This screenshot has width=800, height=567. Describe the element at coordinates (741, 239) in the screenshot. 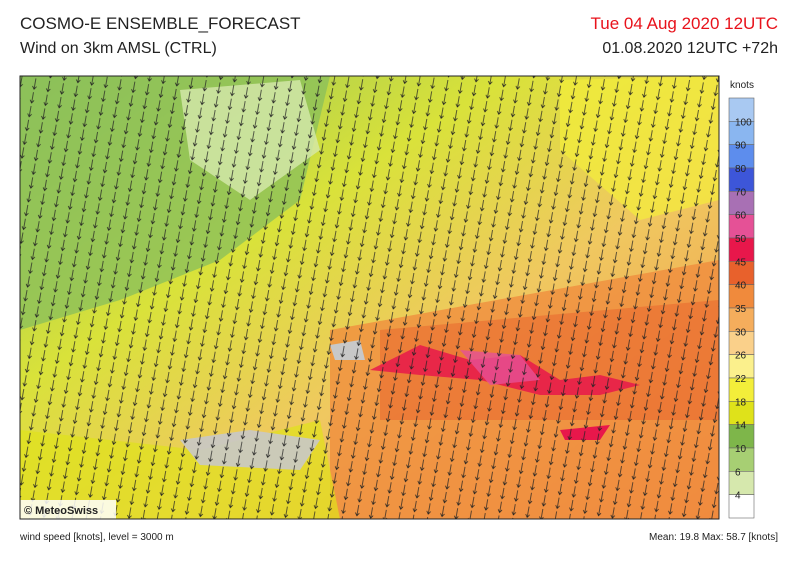

I see `colorbar-label: 50` at that location.